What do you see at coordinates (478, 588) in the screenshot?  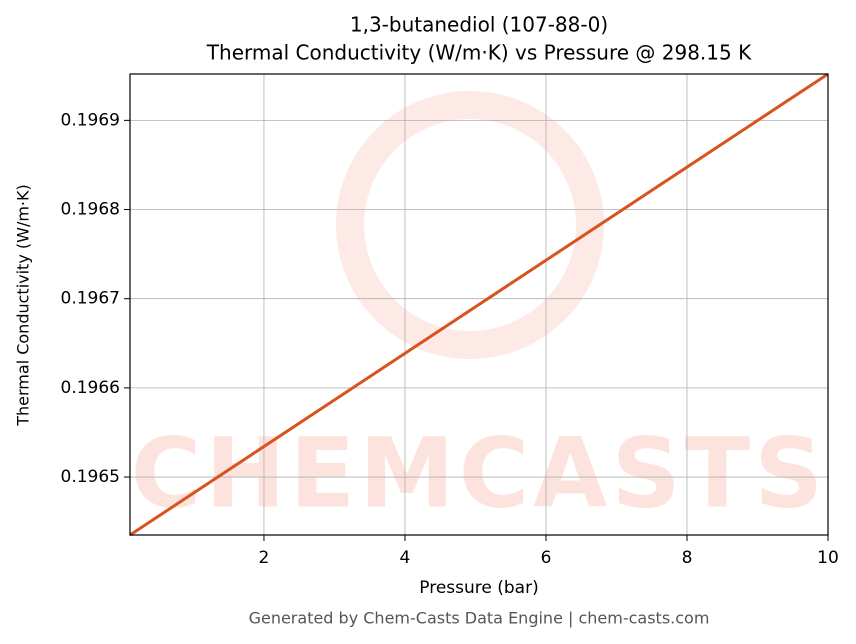 I see `x-axis-label: Pressure (bar)` at bounding box center [478, 588].